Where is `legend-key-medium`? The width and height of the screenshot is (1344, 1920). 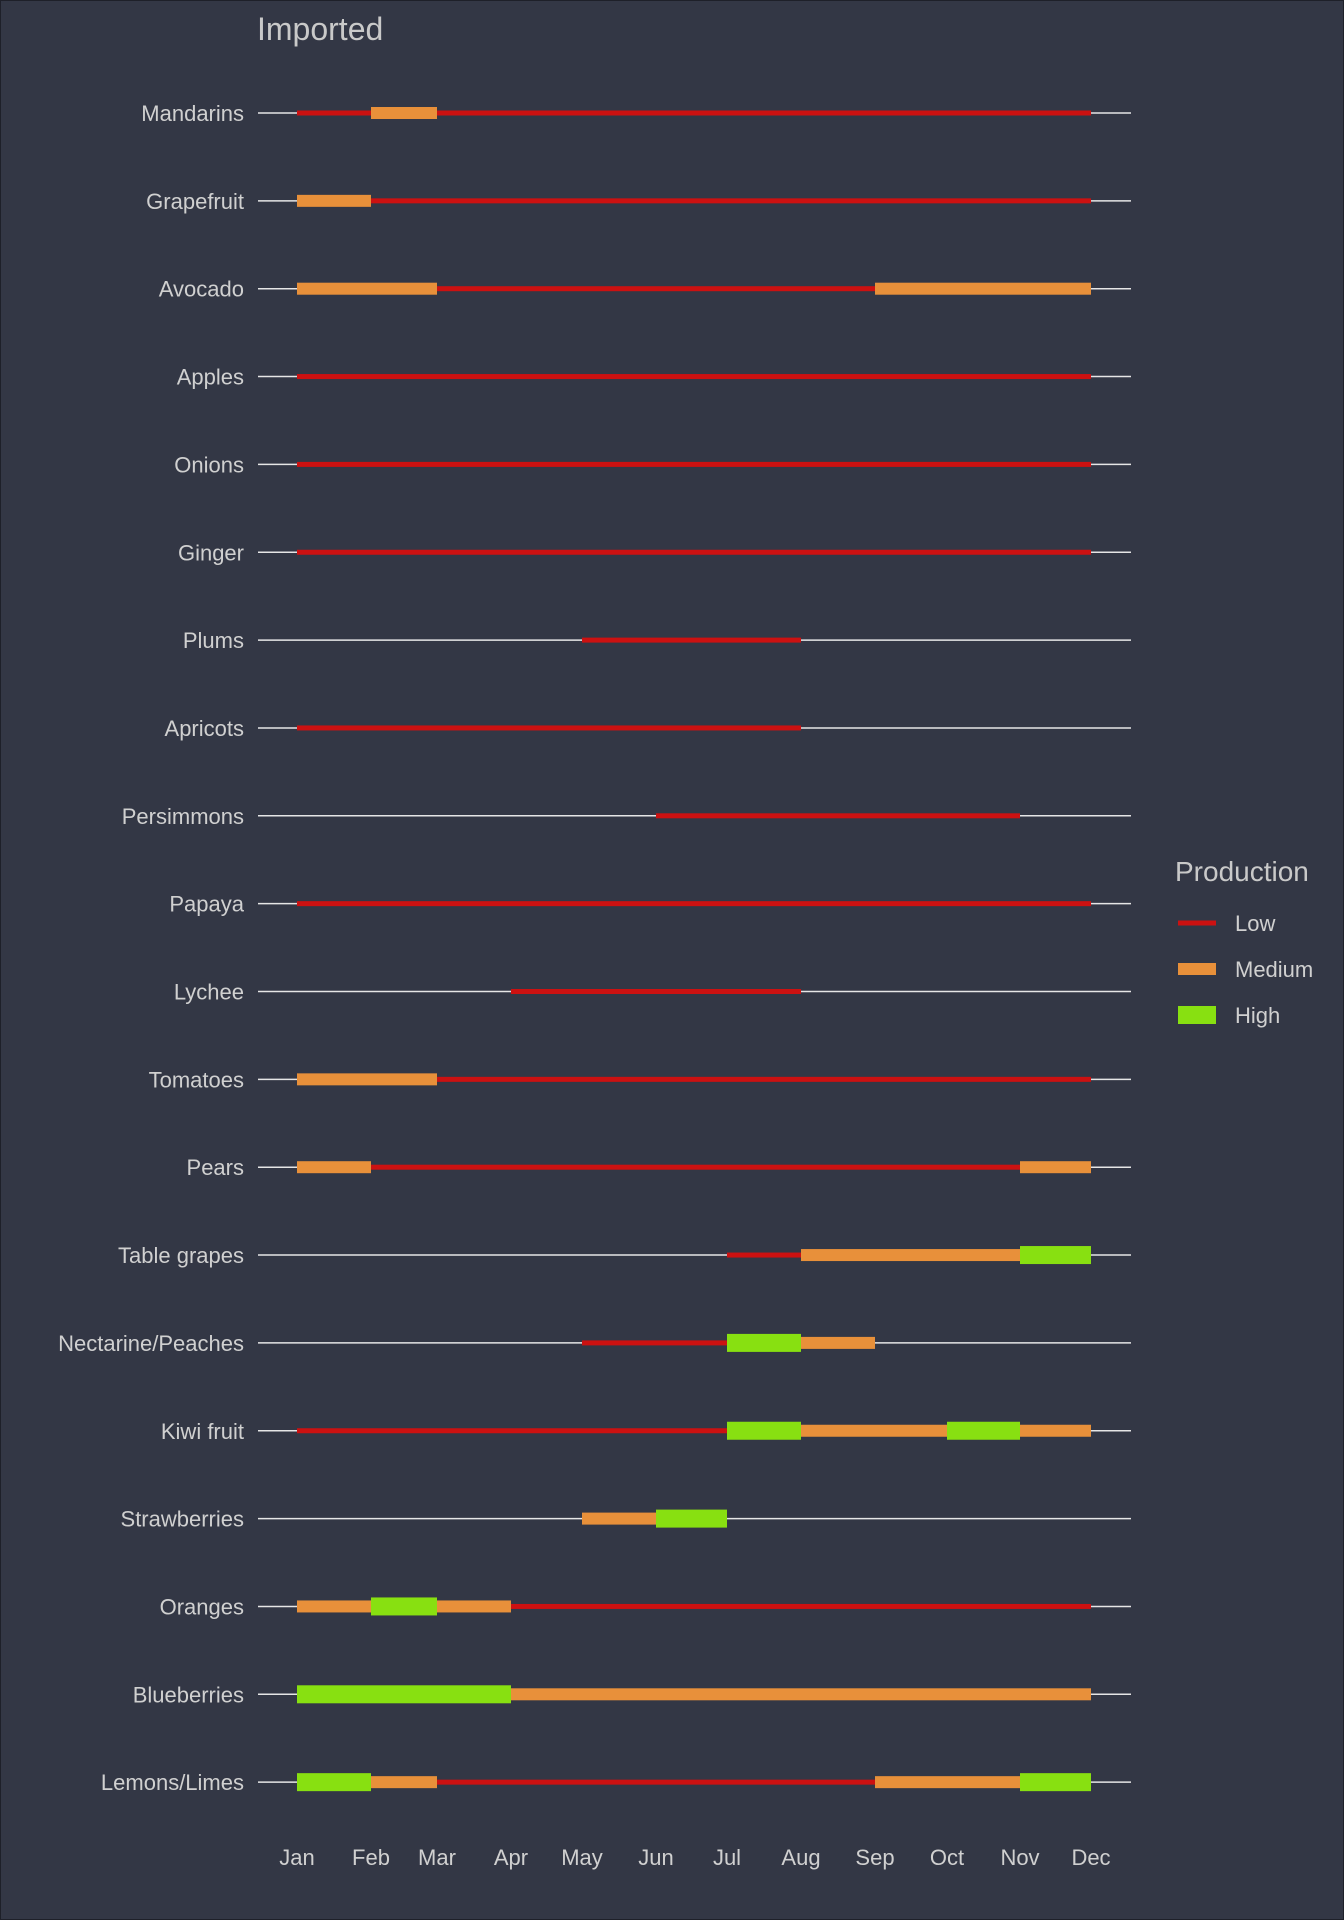
legend-key-medium is located at coordinates (1197, 969).